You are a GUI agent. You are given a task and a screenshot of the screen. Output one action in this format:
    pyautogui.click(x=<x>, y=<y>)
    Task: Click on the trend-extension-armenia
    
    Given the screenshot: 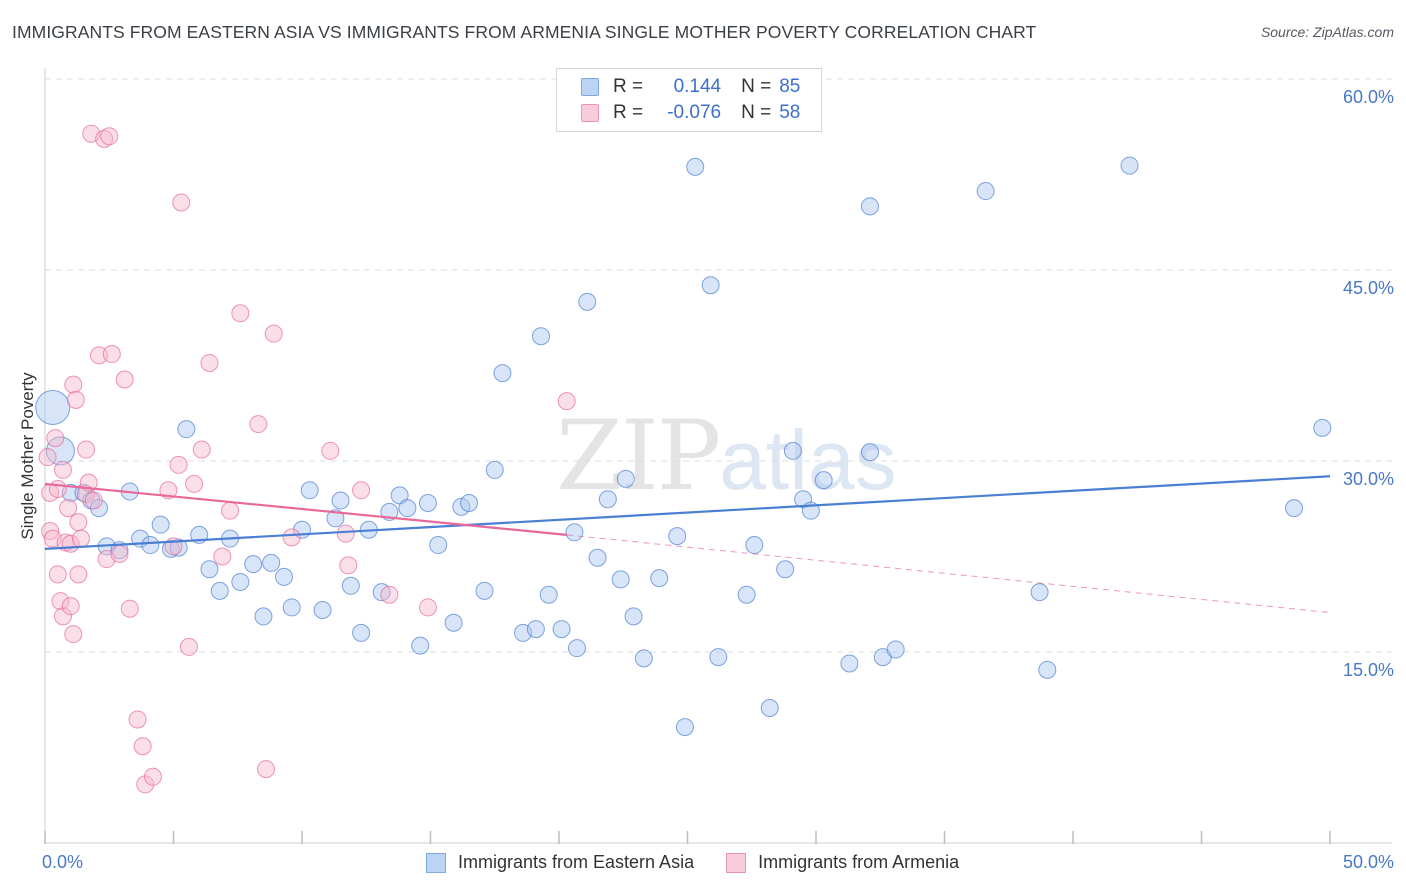 What is the action you would take?
    pyautogui.click(x=948, y=574)
    